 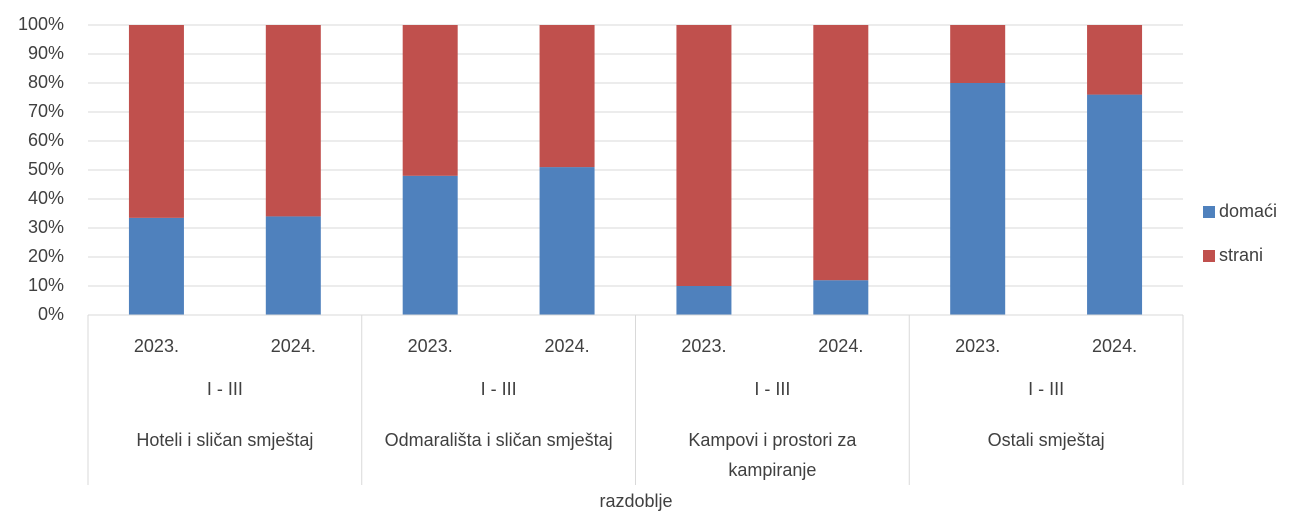 What do you see at coordinates (1248, 211) in the screenshot?
I see `legend-label: domaći` at bounding box center [1248, 211].